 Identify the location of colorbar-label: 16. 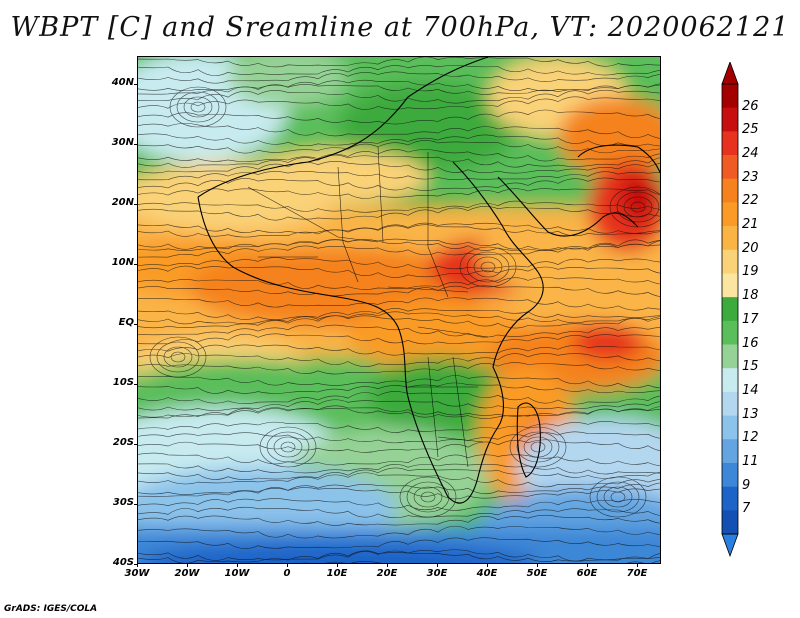
(750, 343).